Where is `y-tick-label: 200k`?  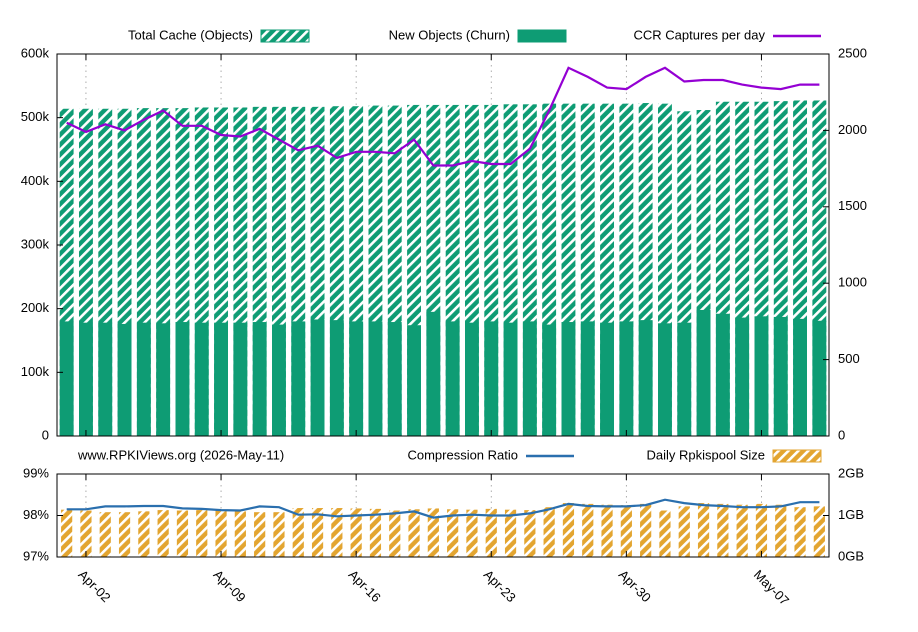 y-tick-label: 200k is located at coordinates (35, 307).